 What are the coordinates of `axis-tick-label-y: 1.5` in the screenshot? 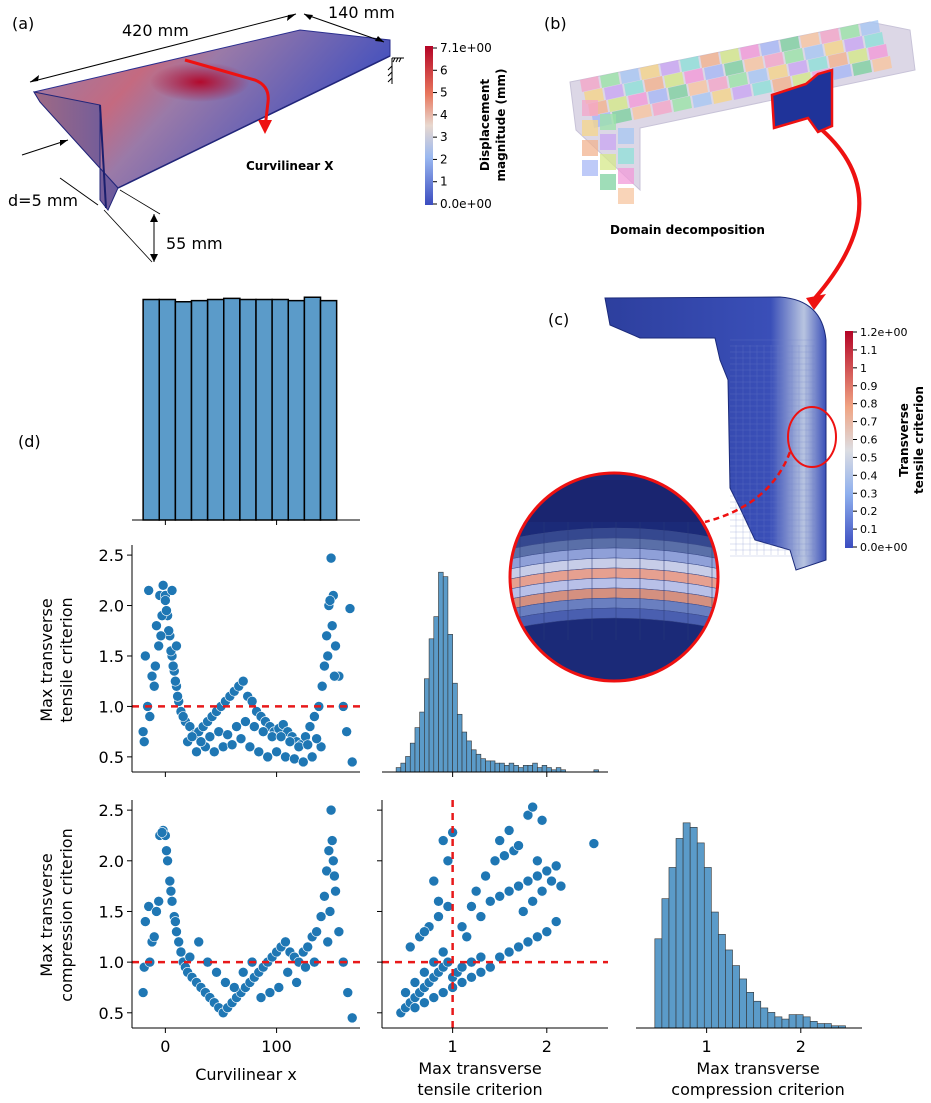 It's located at (111, 656).